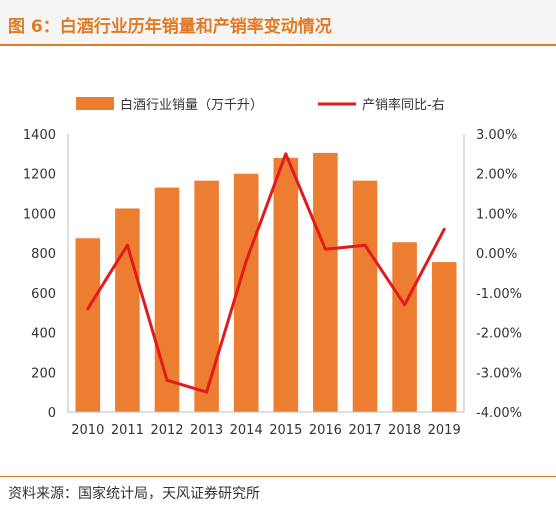 This screenshot has height=516, width=556. Describe the element at coordinates (499, 294) in the screenshot. I see `right-tick-label: -1.00%` at that location.